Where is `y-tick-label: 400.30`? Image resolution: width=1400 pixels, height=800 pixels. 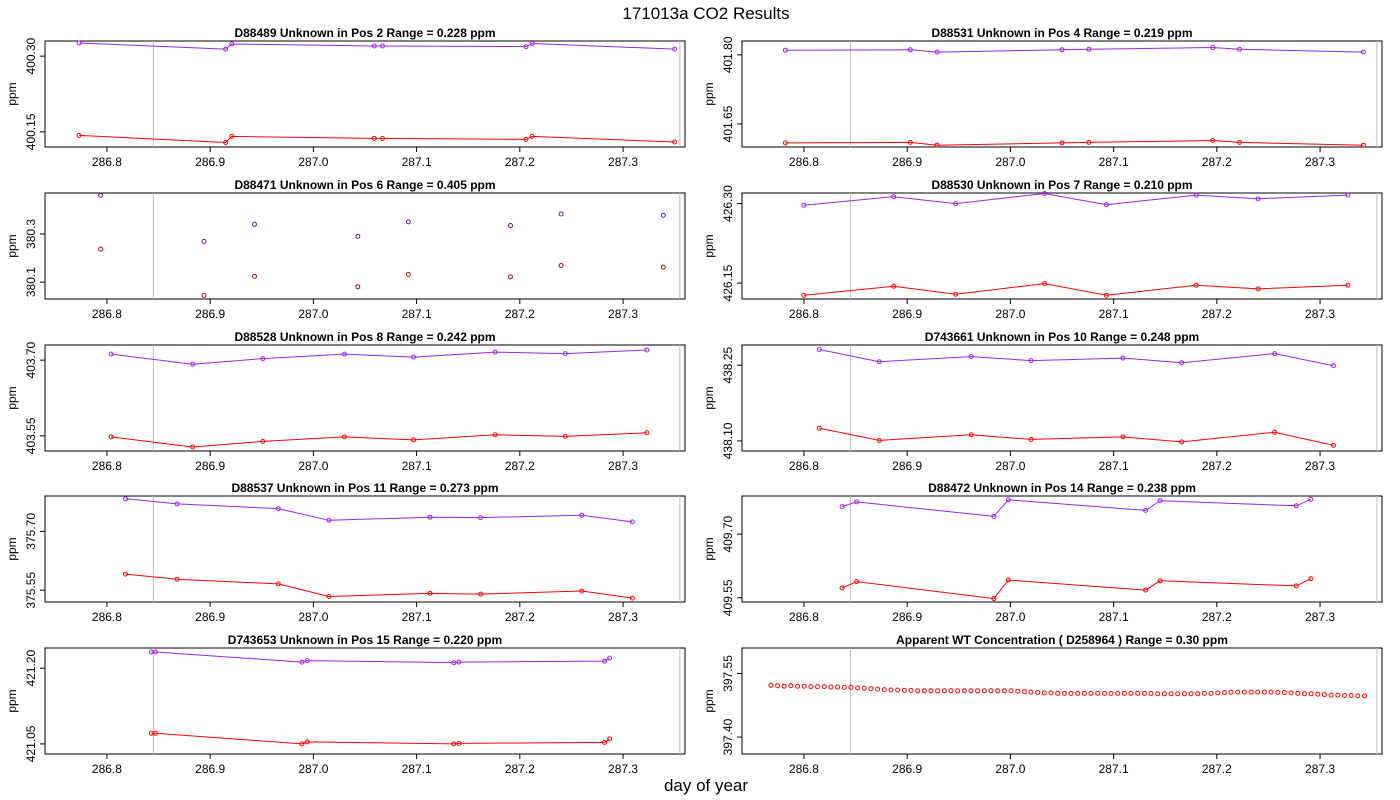
y-tick-label: 400.30 is located at coordinates (31, 55).